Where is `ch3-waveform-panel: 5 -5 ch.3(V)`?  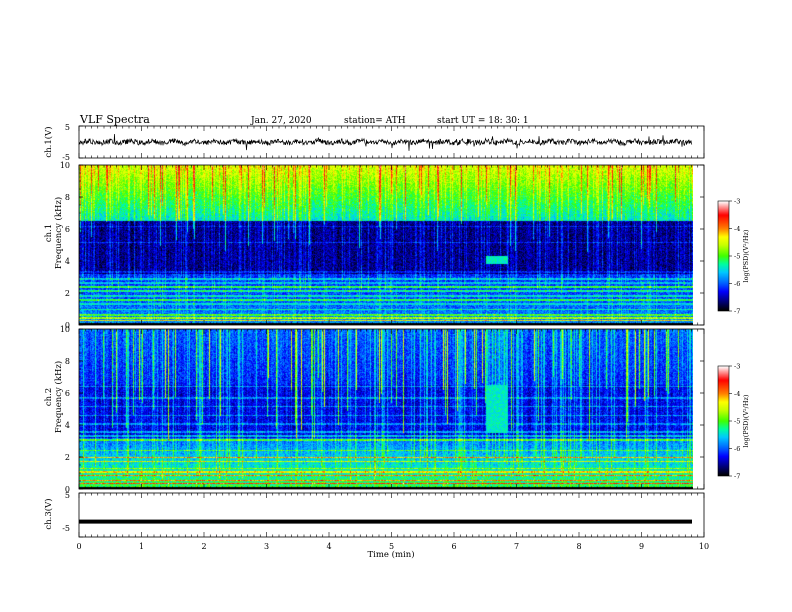 ch3-waveform-panel: 5 -5 ch.3(V) is located at coordinates (374, 514).